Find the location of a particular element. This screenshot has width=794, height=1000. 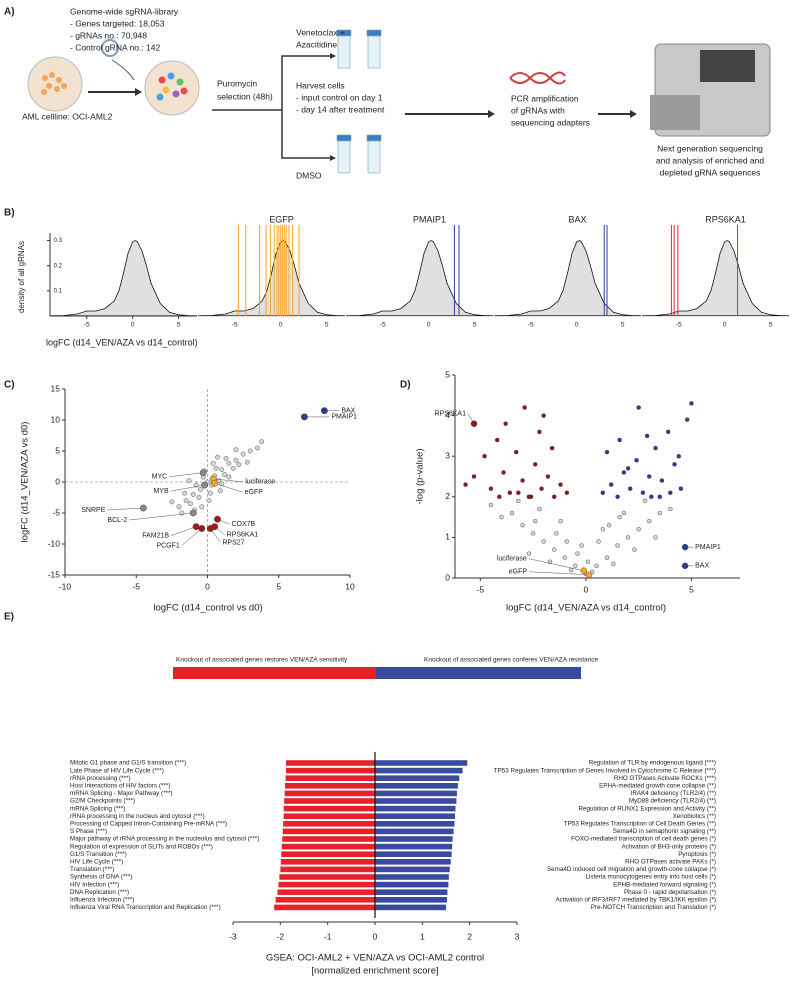

annotation-label: BCL-2 is located at coordinates (117, 520).